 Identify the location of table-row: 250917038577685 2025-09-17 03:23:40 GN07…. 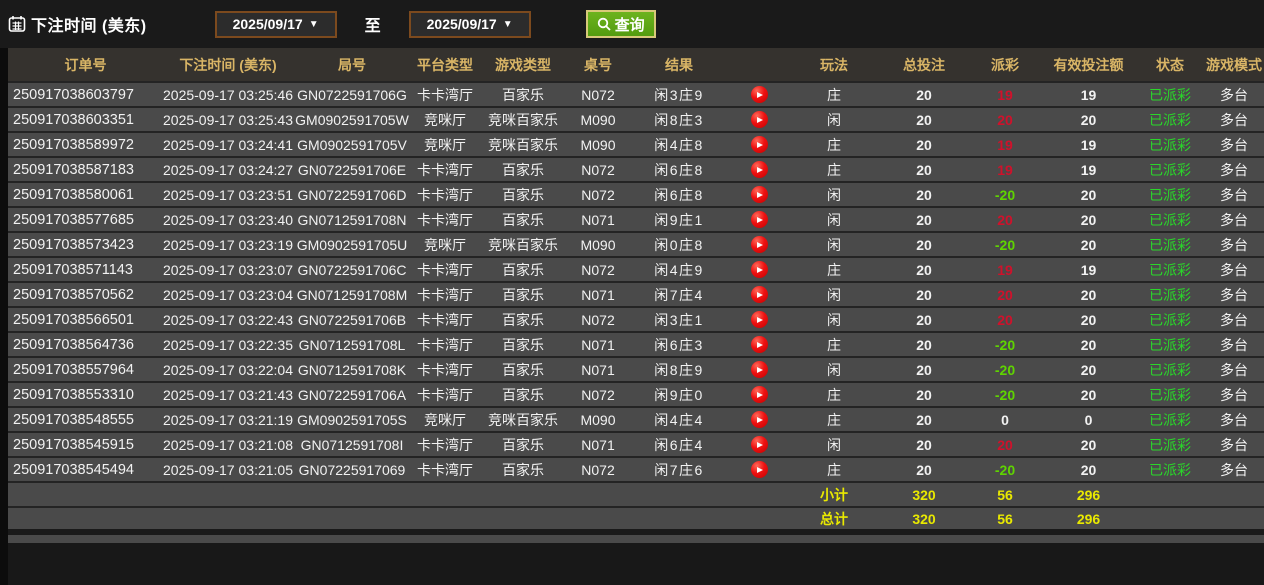
(636, 219).